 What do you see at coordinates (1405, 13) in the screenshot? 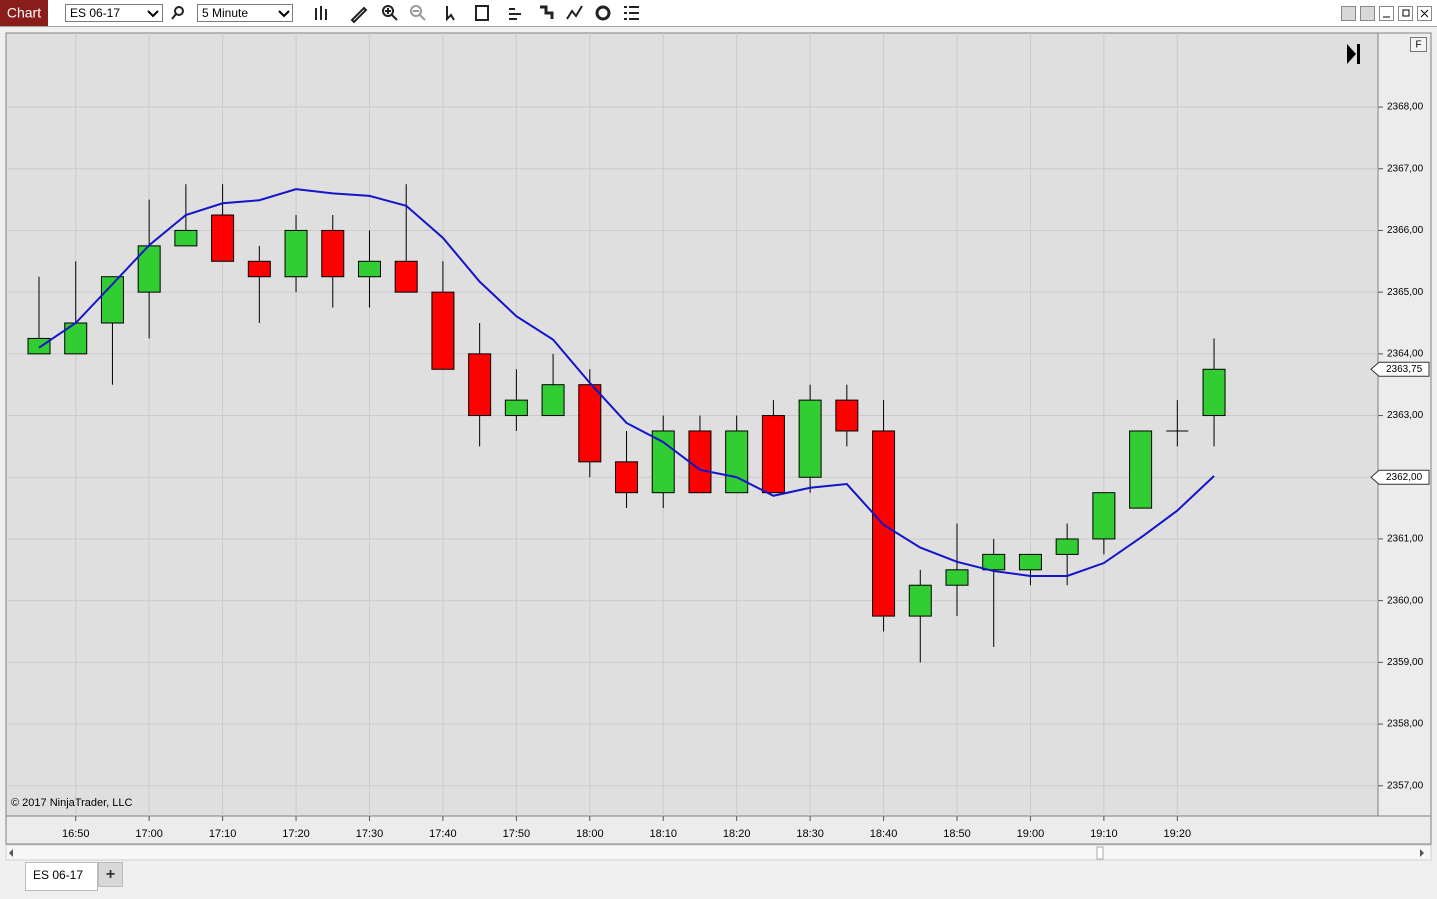
I see `maximize-button` at bounding box center [1405, 13].